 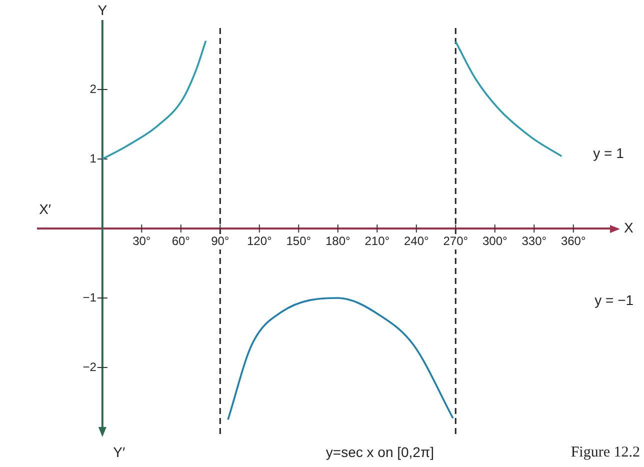 I want to click on y-tick-label: −1, so click(x=89, y=297).